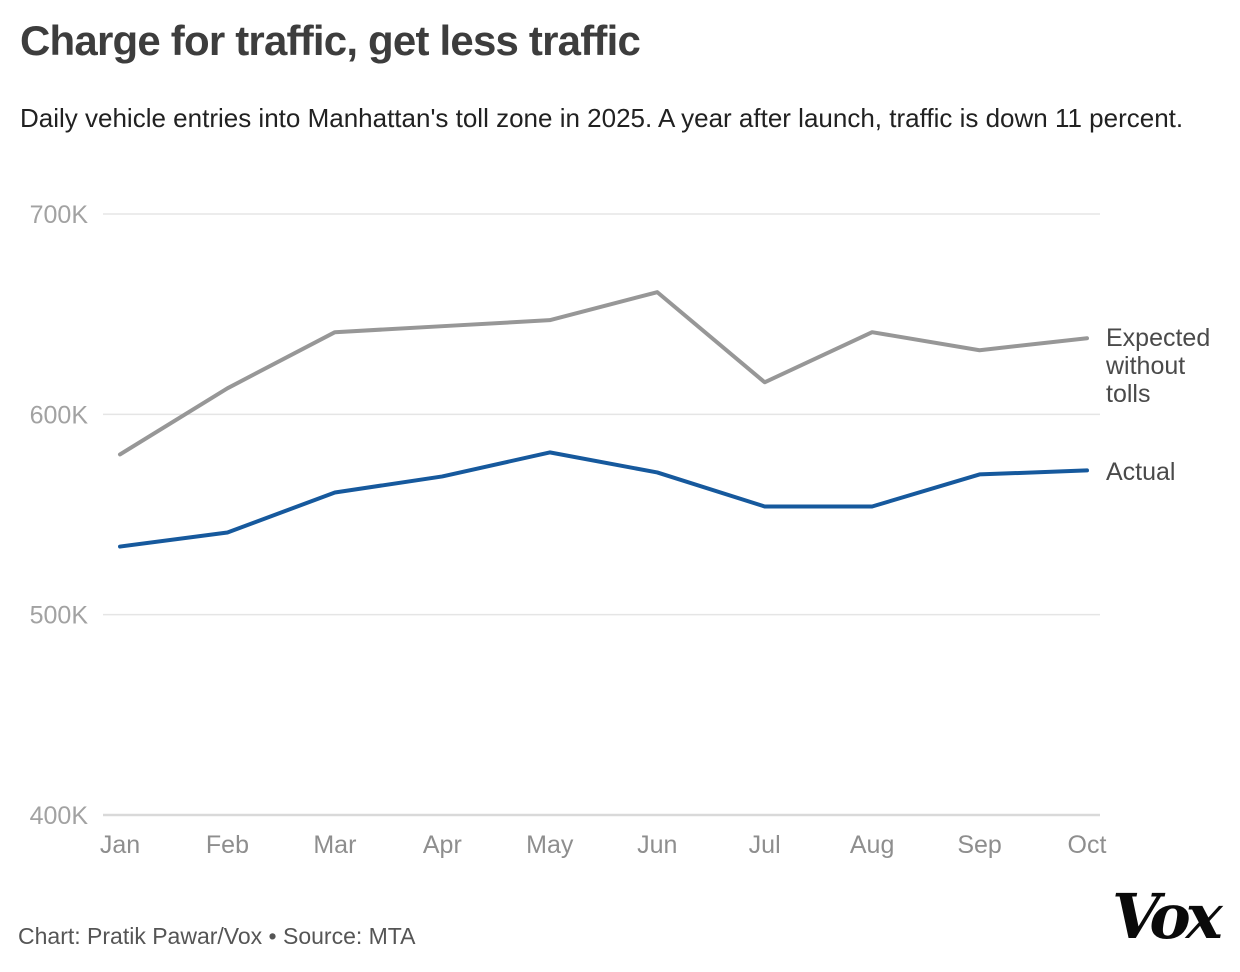 The image size is (1240, 972). What do you see at coordinates (765, 845) in the screenshot?
I see `x-tick-Jul: Jul` at bounding box center [765, 845].